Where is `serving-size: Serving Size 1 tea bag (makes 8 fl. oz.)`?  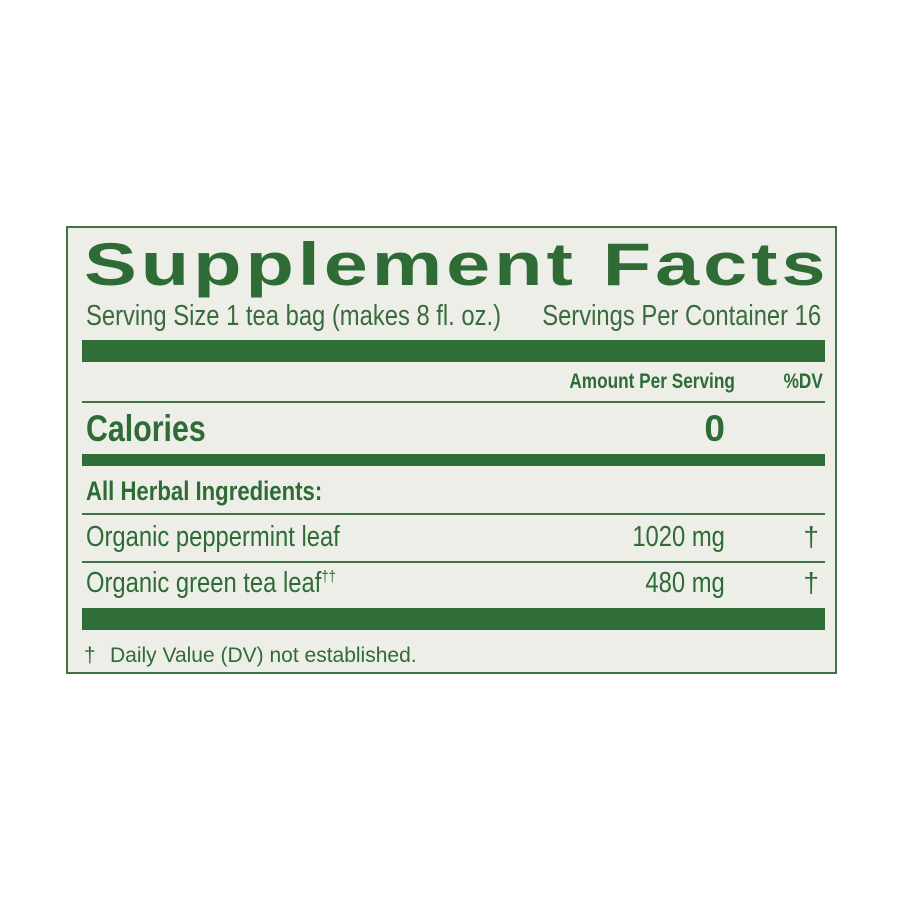 serving-size: Serving Size 1 tea bag (makes 8 fl. oz.) is located at coordinates (294, 316).